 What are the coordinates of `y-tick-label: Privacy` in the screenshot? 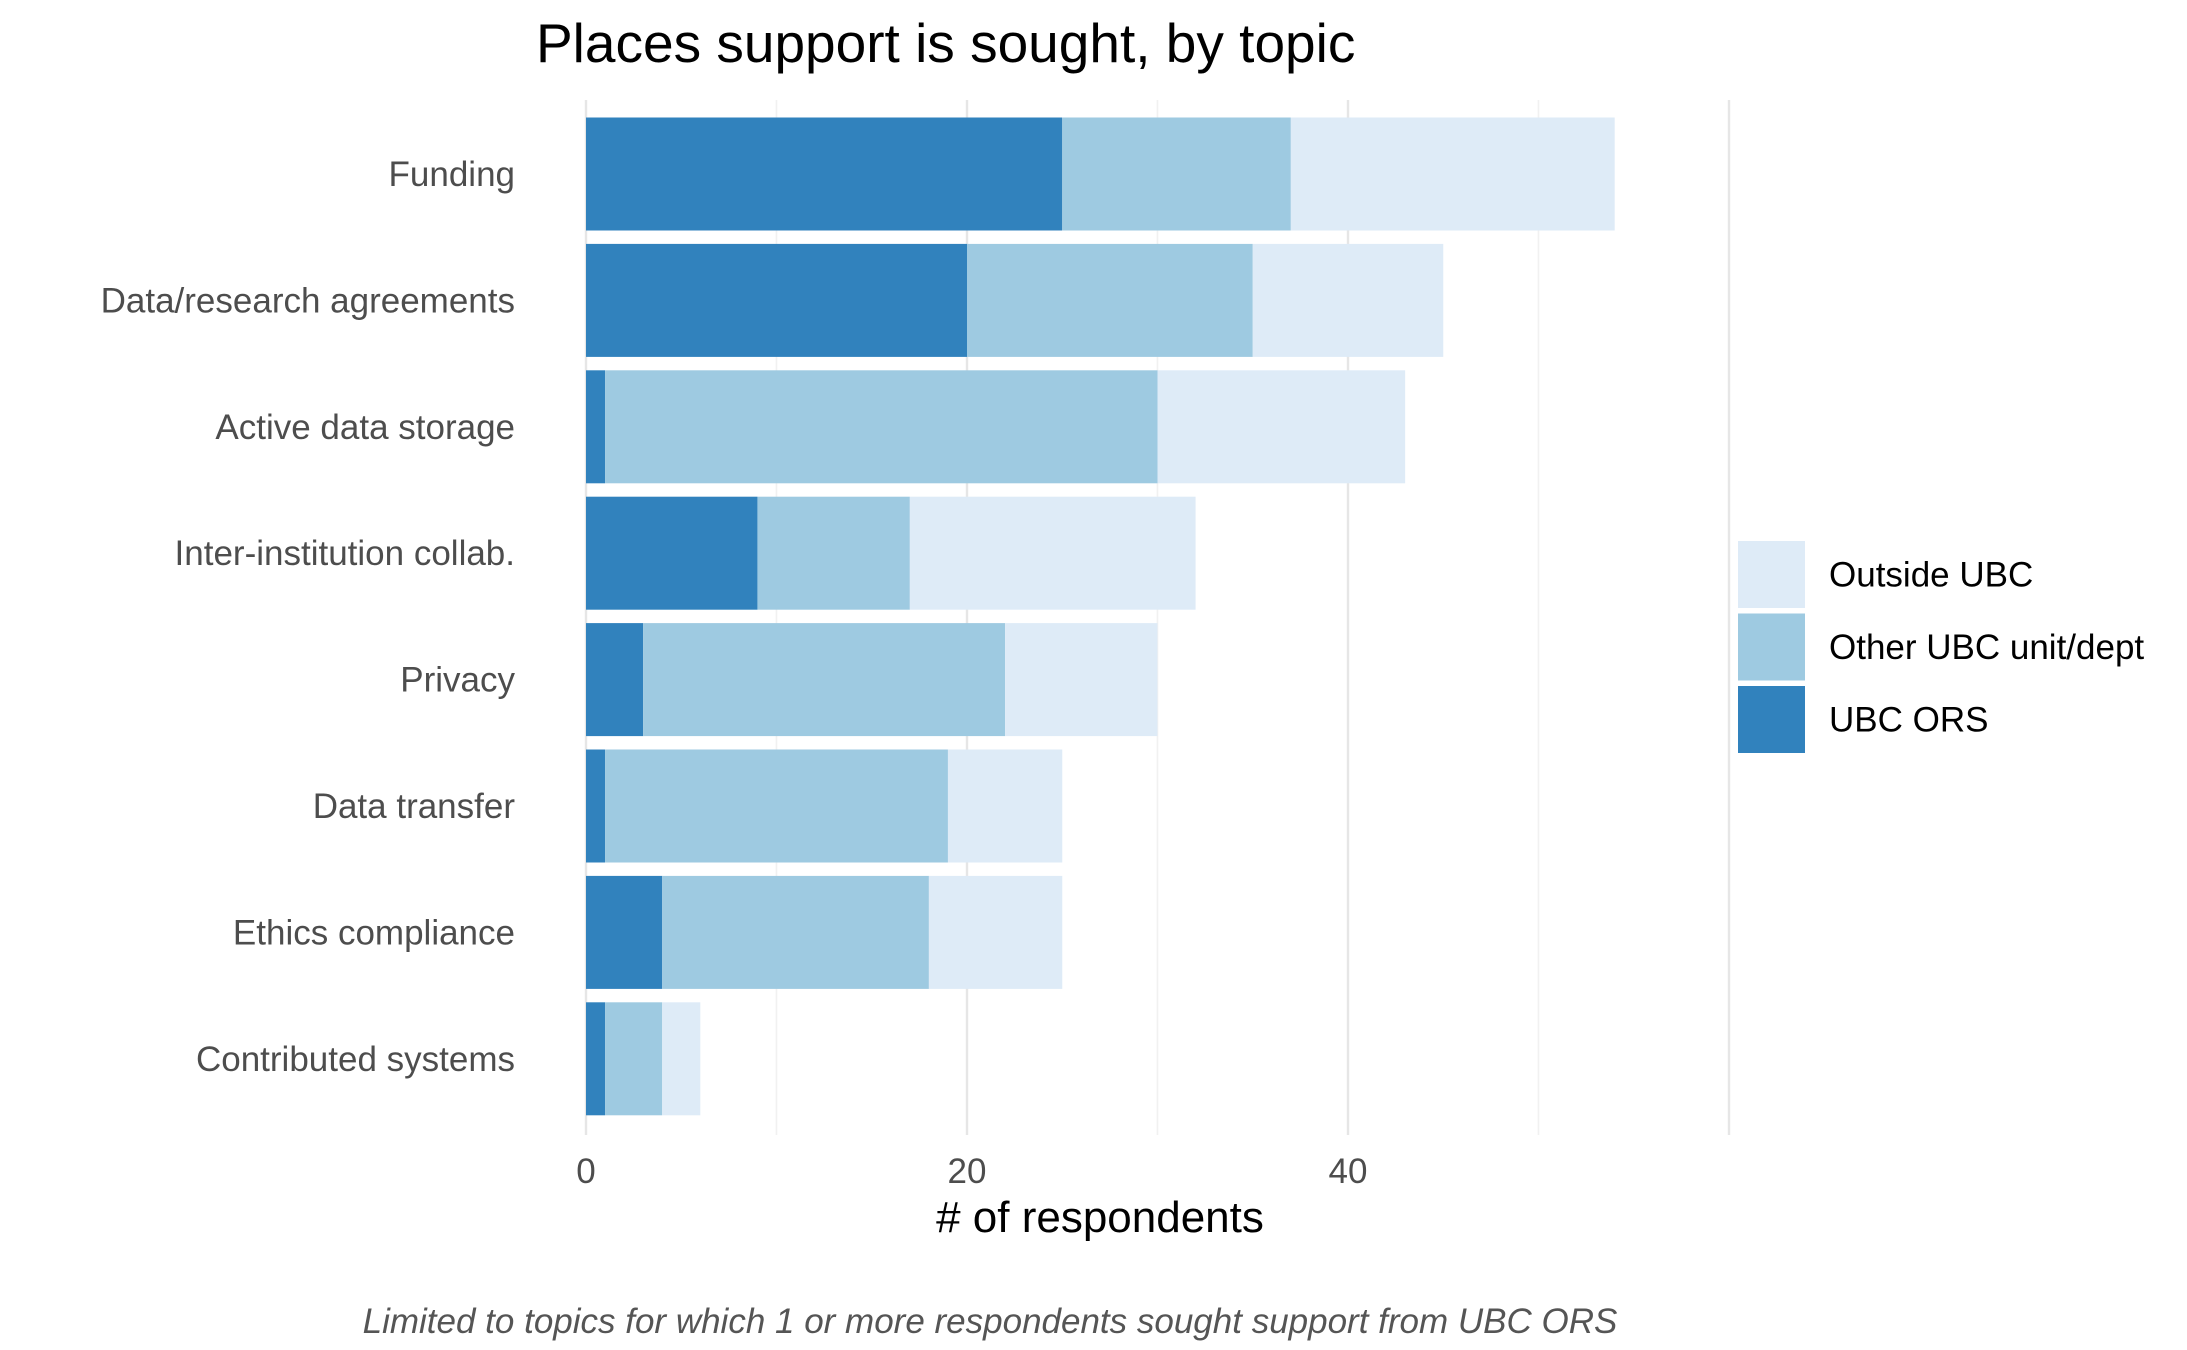 It's located at (457, 680).